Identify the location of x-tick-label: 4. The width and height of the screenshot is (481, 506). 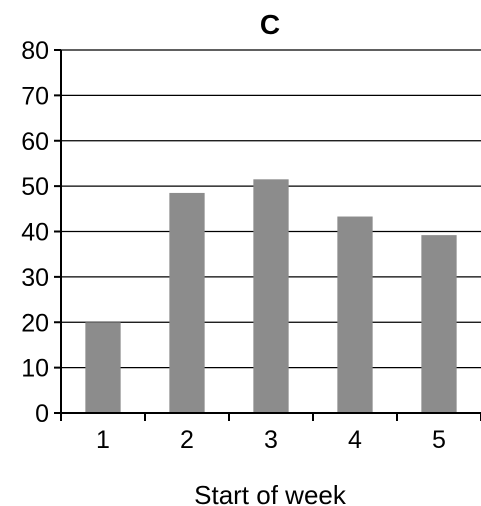
(355, 440).